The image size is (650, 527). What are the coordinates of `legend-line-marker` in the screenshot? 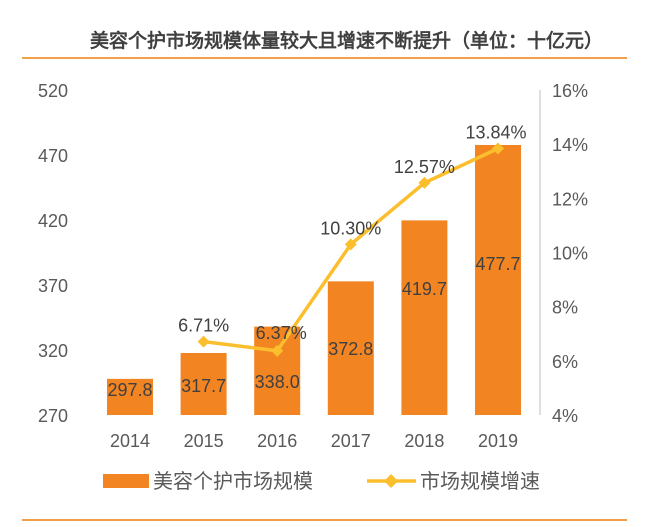 It's located at (391, 481).